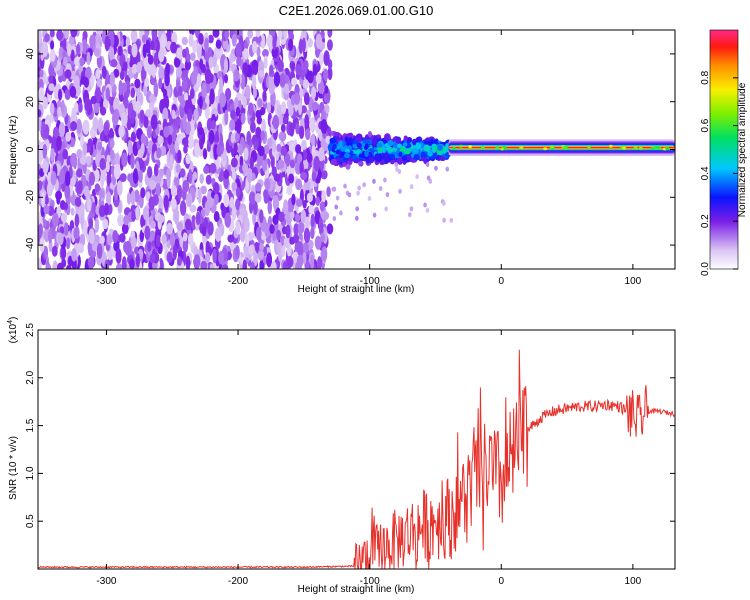  I want to click on y-tick-label: 0, so click(30, 149).